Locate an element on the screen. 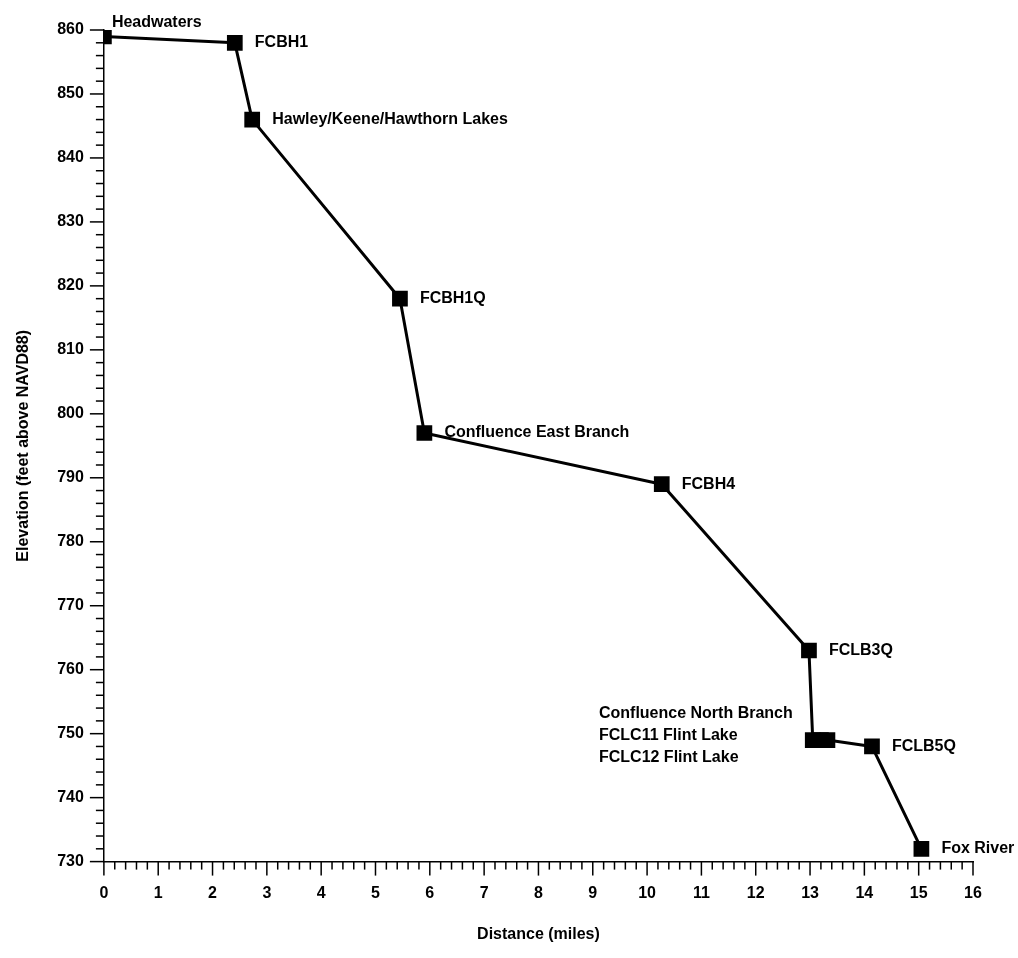 Image resolution: width=1018 pixels, height=958 pixels. y-tick-label: 770 is located at coordinates (70, 605).